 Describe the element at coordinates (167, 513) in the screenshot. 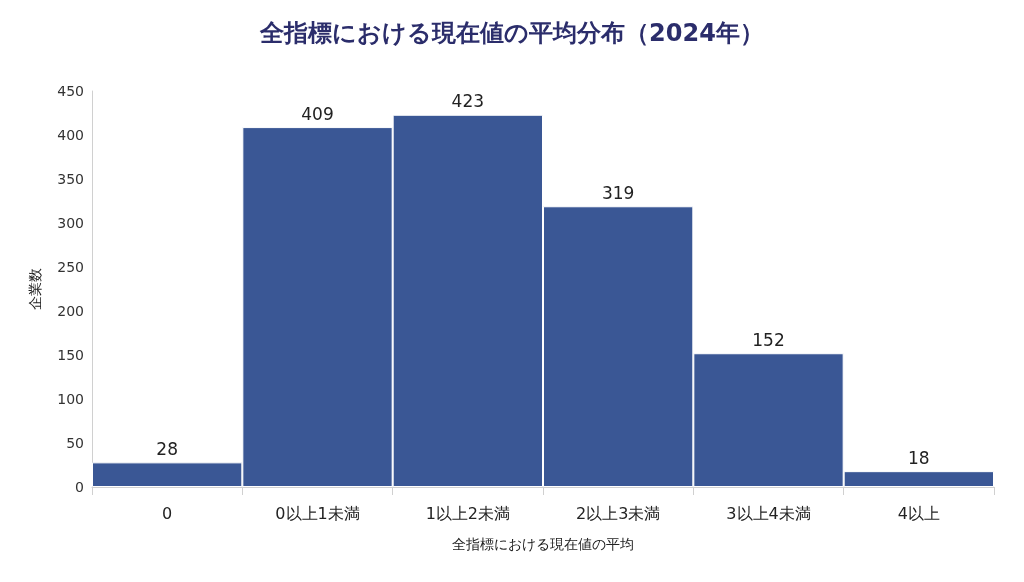

I see `x-tick-label: 0` at that location.